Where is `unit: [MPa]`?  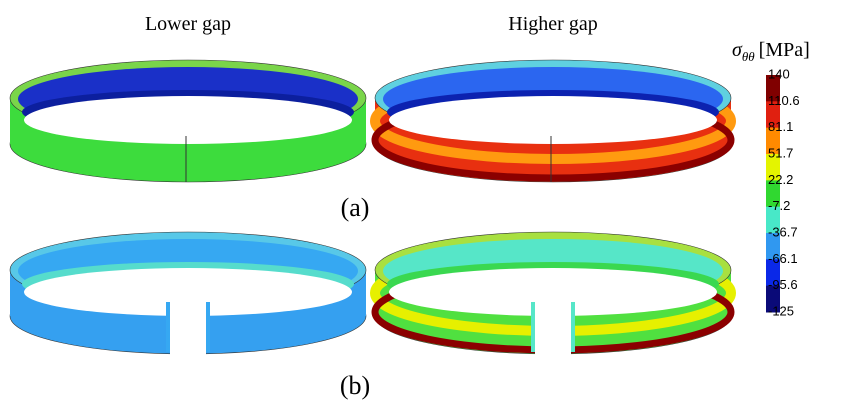 unit: [MPa] is located at coordinates (784, 50).